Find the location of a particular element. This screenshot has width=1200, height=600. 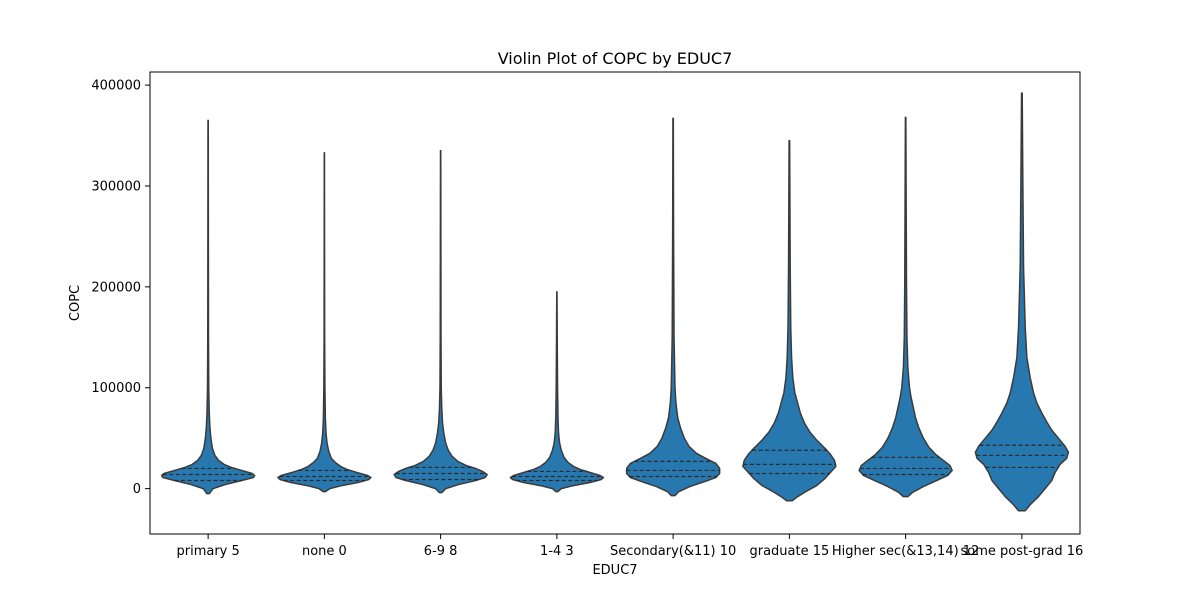

x-tick-label: none 0 is located at coordinates (324, 551).